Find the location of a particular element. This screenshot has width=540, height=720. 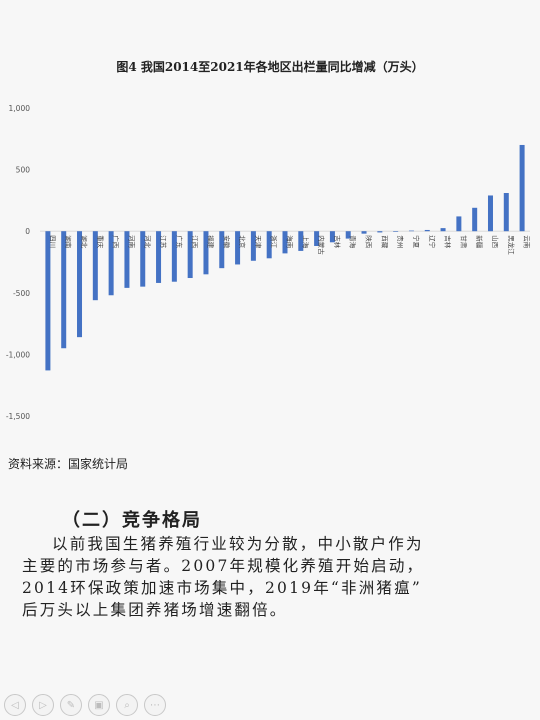

category-label: 江西 is located at coordinates (195, 242).